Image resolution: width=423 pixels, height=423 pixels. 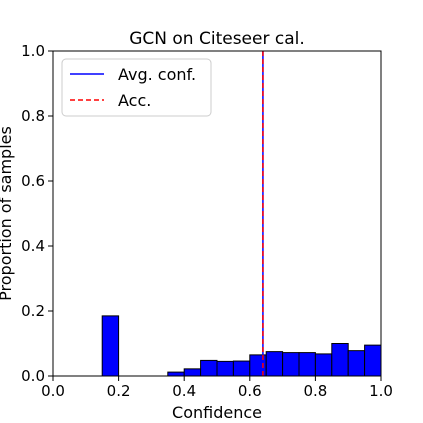 What do you see at coordinates (315, 391) in the screenshot?
I see `x-tick-label: 0.8` at bounding box center [315, 391].